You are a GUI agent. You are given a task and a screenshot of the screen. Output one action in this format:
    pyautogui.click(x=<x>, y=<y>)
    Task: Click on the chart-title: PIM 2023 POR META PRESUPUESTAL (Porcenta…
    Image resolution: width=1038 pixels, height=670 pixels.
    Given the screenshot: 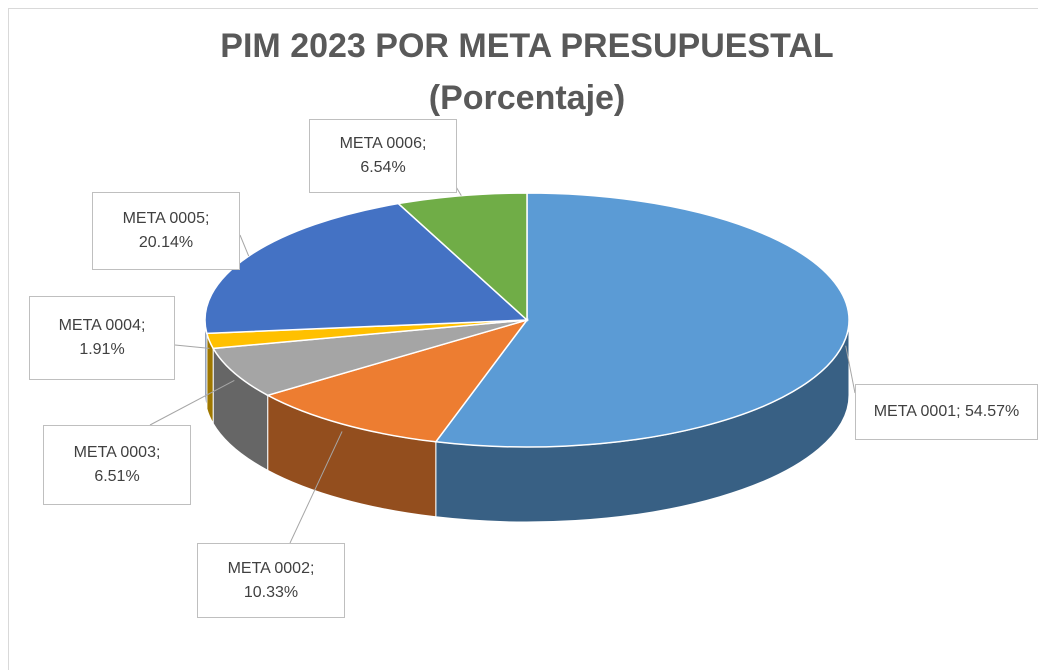 What is the action you would take?
    pyautogui.click(x=527, y=72)
    